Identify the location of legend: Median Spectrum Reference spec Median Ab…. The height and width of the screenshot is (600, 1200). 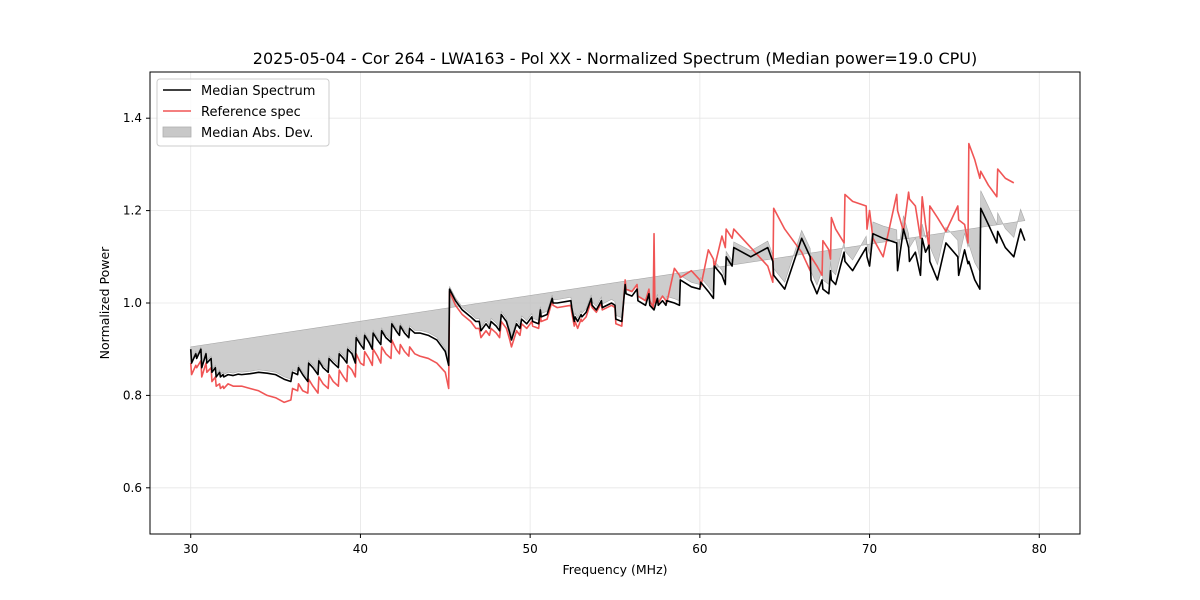
(243, 112).